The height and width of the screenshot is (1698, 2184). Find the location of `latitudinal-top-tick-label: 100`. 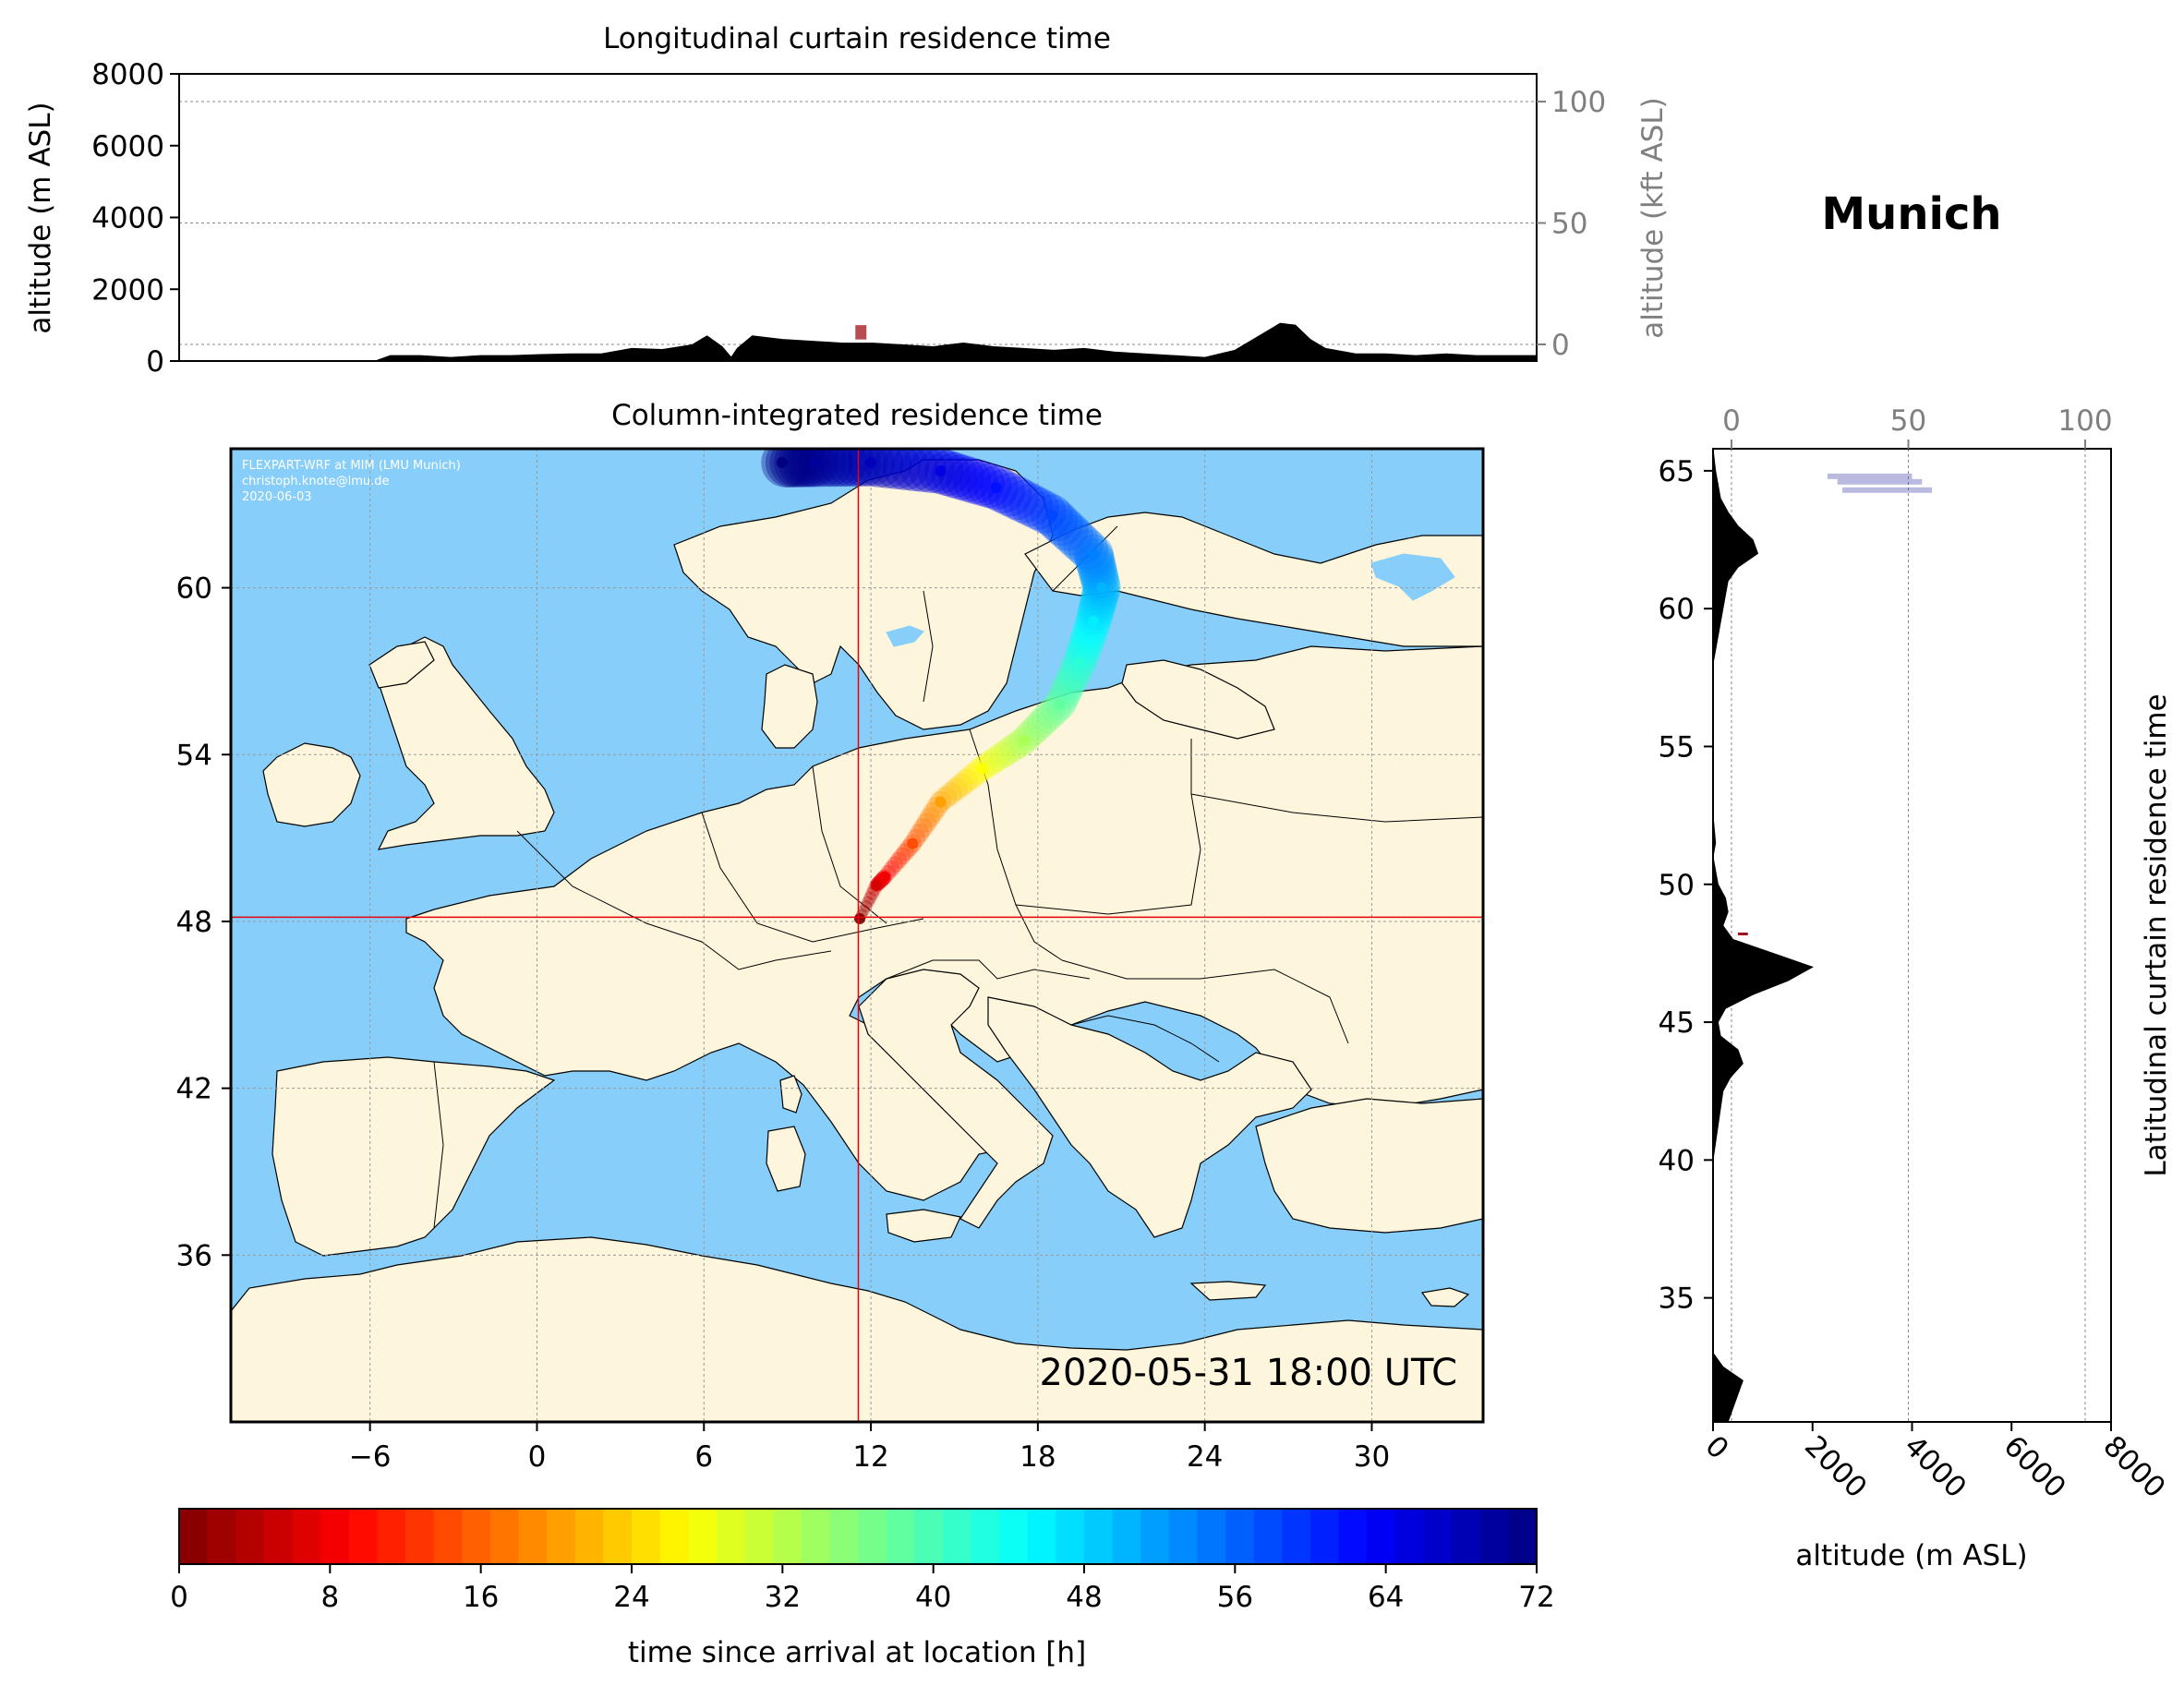

latitudinal-top-tick-label: 100 is located at coordinates (2084, 421).